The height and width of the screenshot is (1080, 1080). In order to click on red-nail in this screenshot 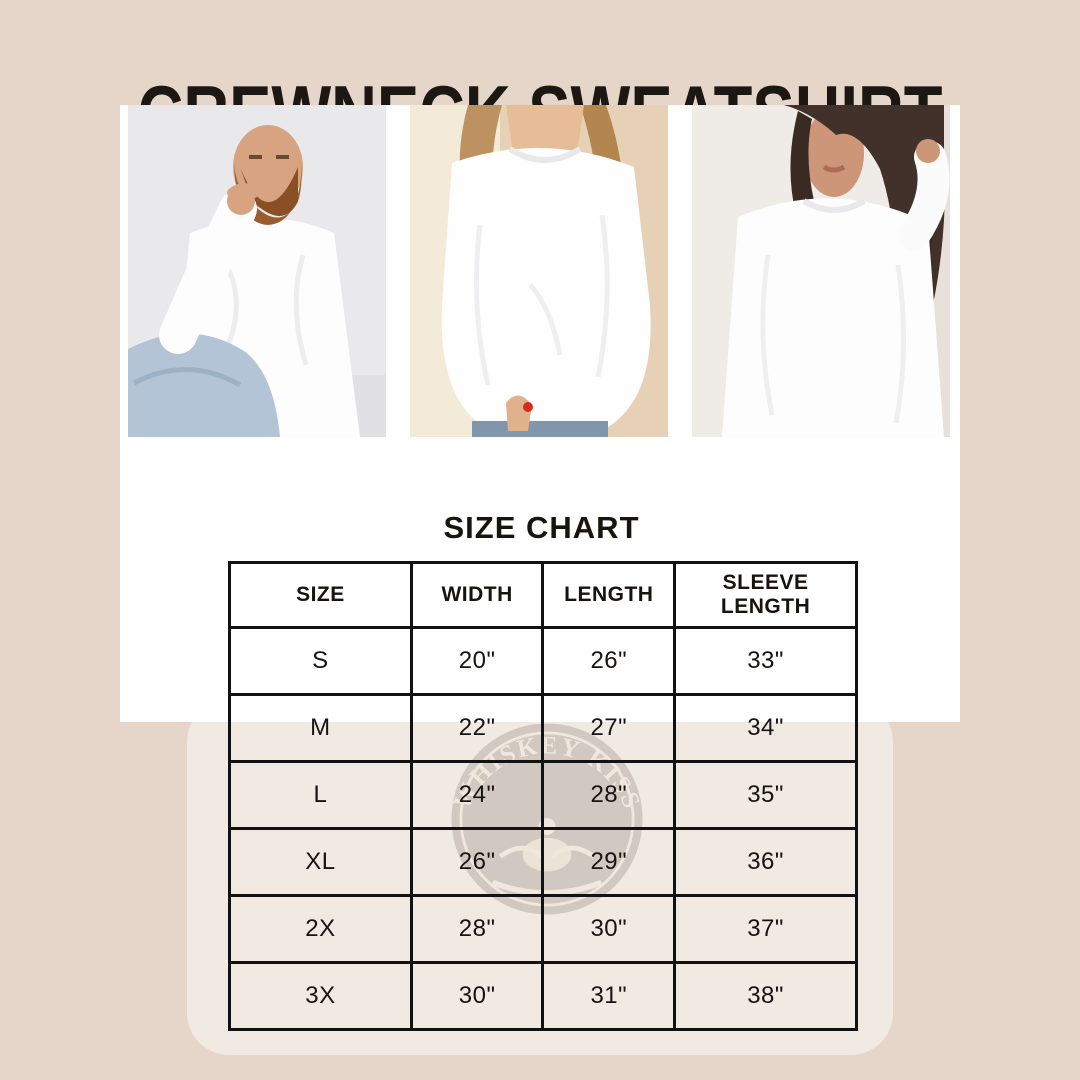, I will do `click(528, 407)`.